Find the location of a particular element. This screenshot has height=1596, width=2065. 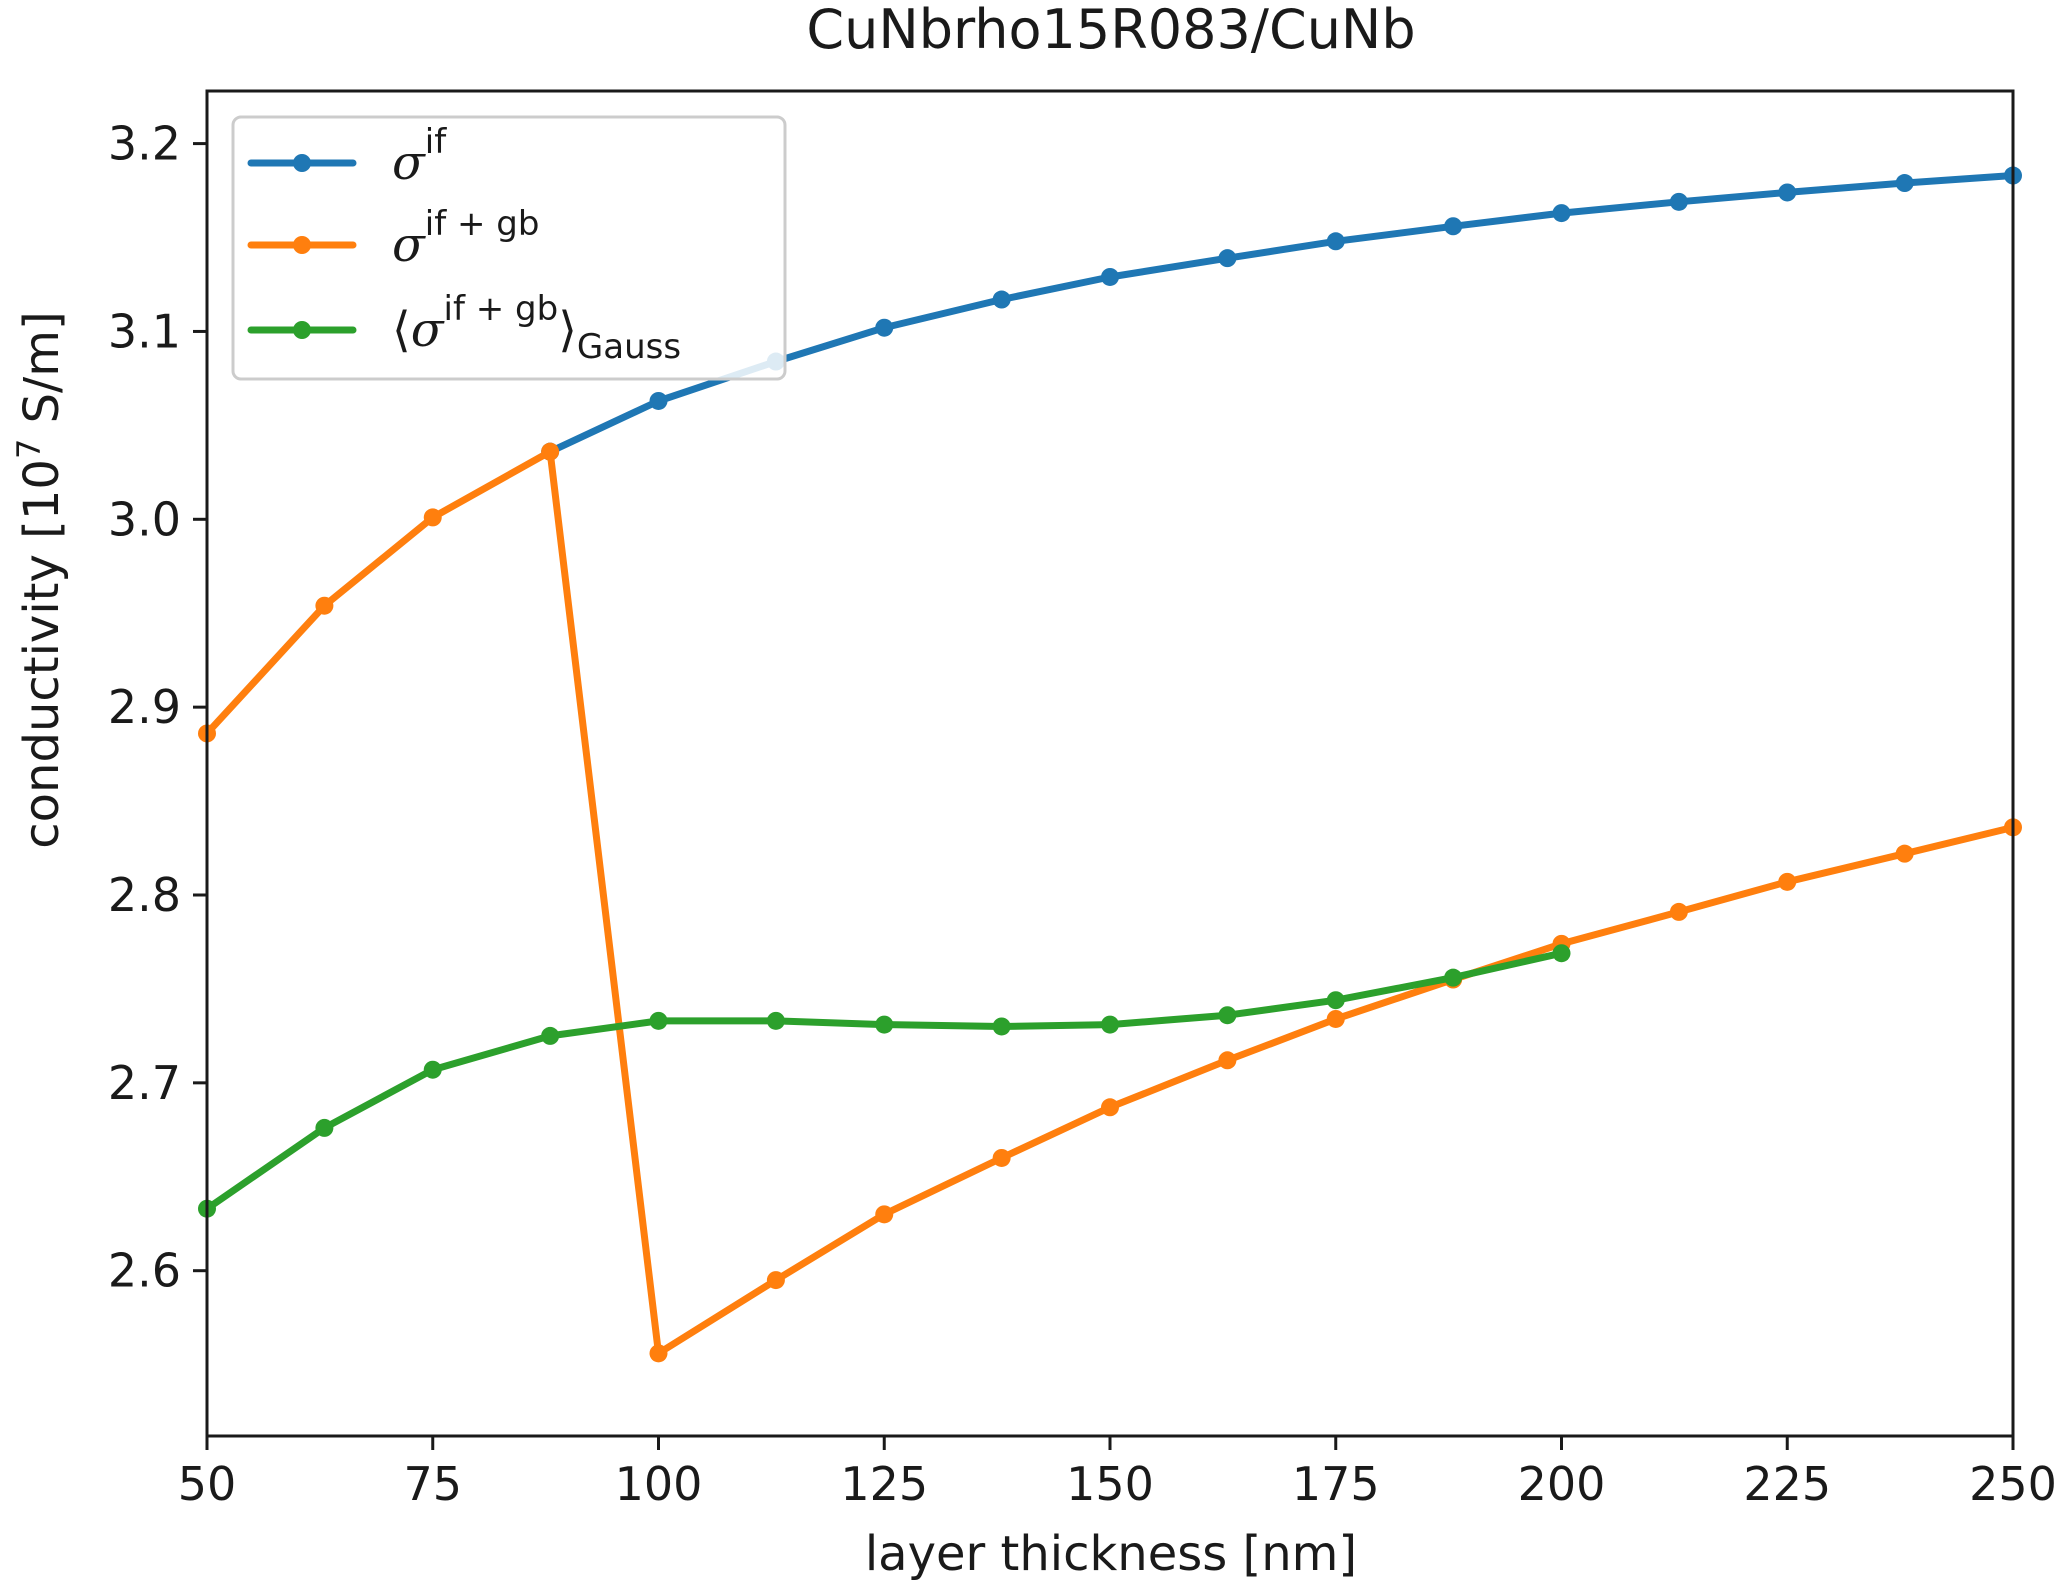

x-tick-label: 75 is located at coordinates (432, 1484).